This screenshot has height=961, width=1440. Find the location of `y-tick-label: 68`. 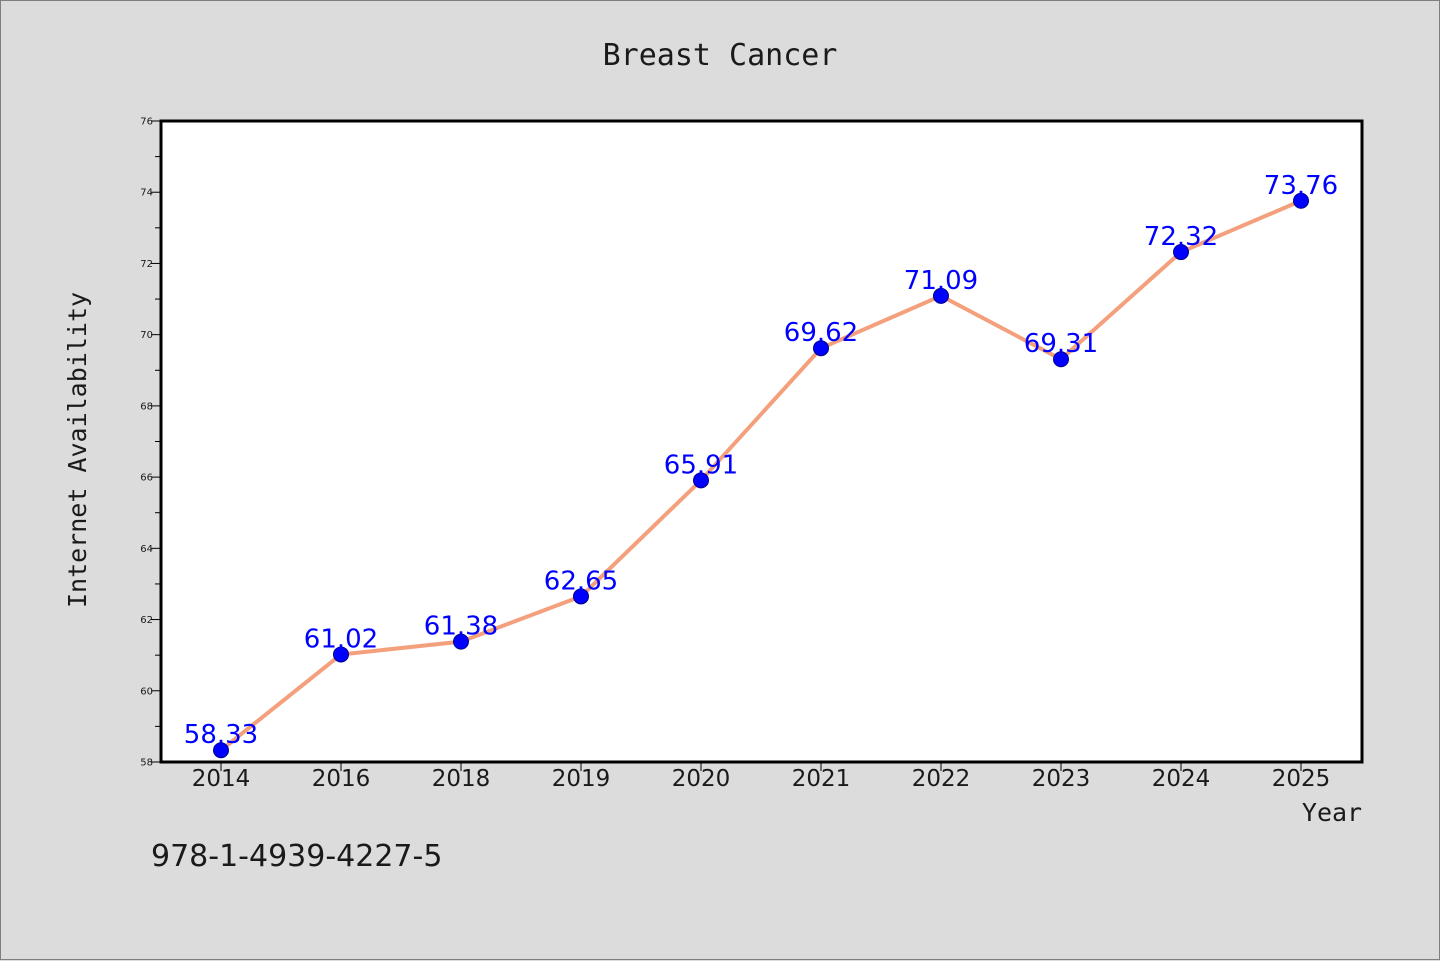

y-tick-label: 68 is located at coordinates (146, 406).